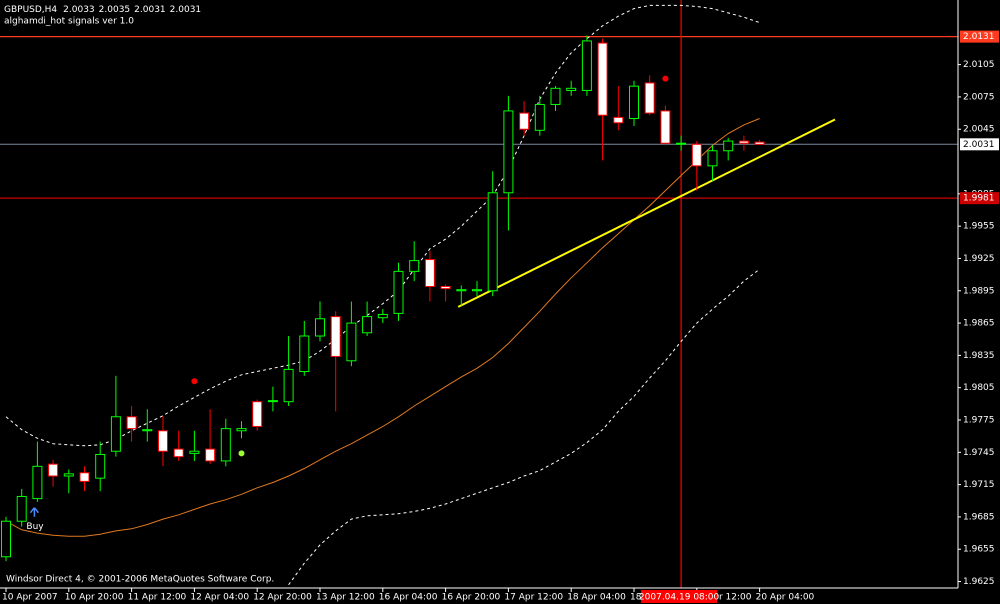  Describe the element at coordinates (979, 37) in the screenshot. I see `price-label: 2.0131` at that location.